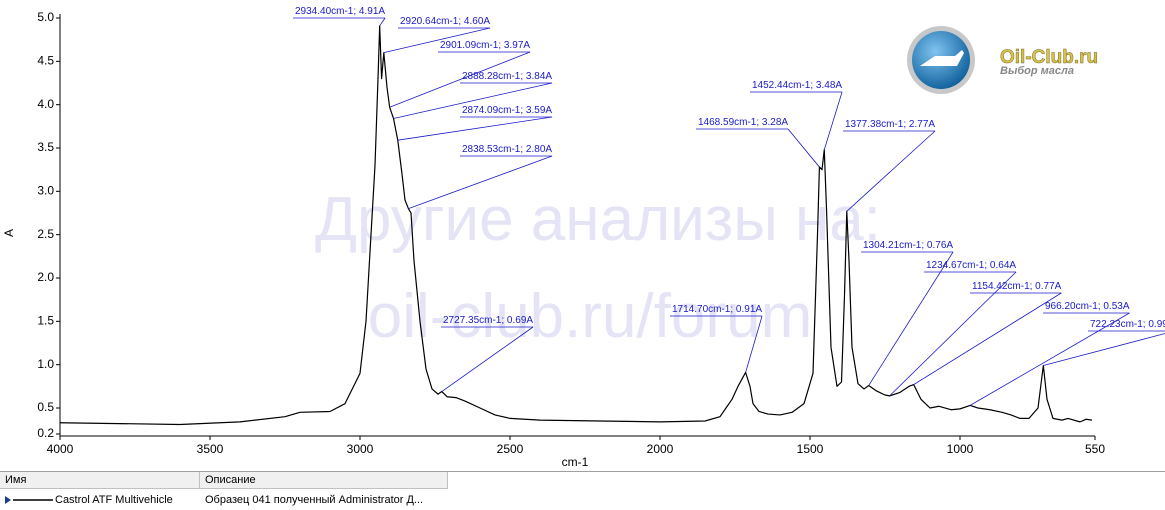 This screenshot has width=1165, height=510. What do you see at coordinates (507, 110) in the screenshot?
I see `peak-label: 2874.09cm-1; 3.59A` at bounding box center [507, 110].